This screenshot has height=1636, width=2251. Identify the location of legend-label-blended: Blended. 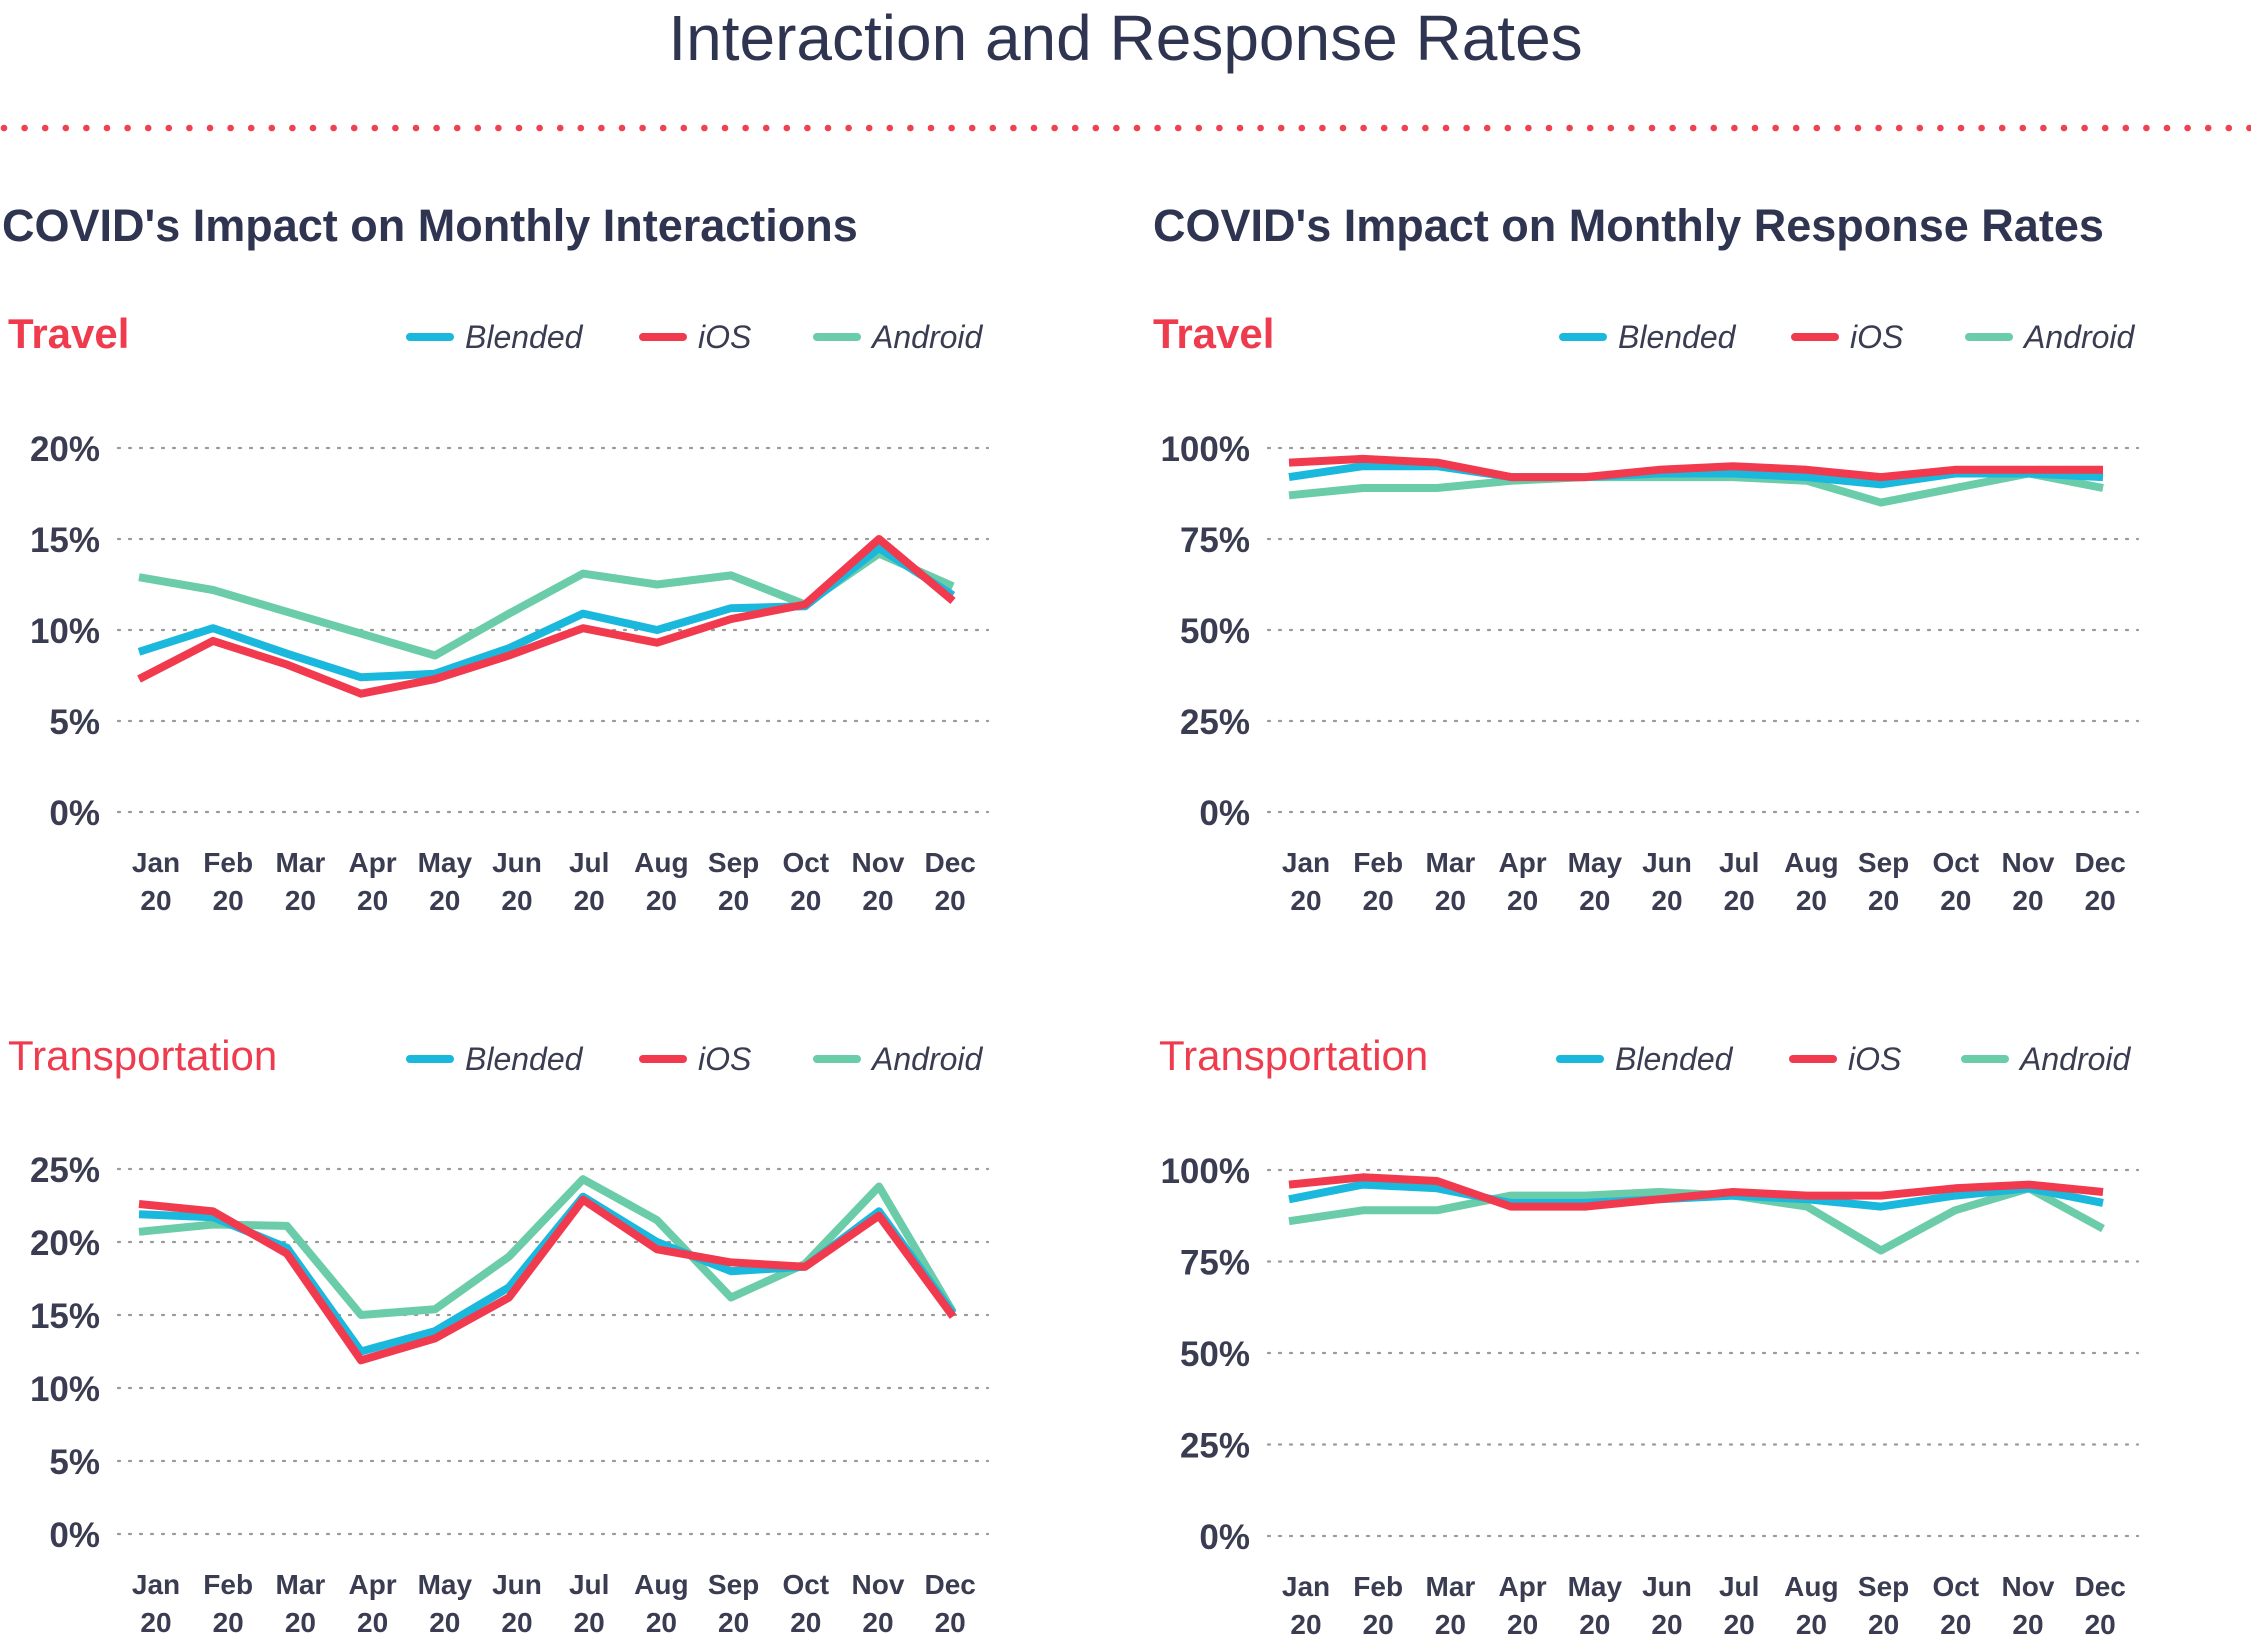
(1677, 337).